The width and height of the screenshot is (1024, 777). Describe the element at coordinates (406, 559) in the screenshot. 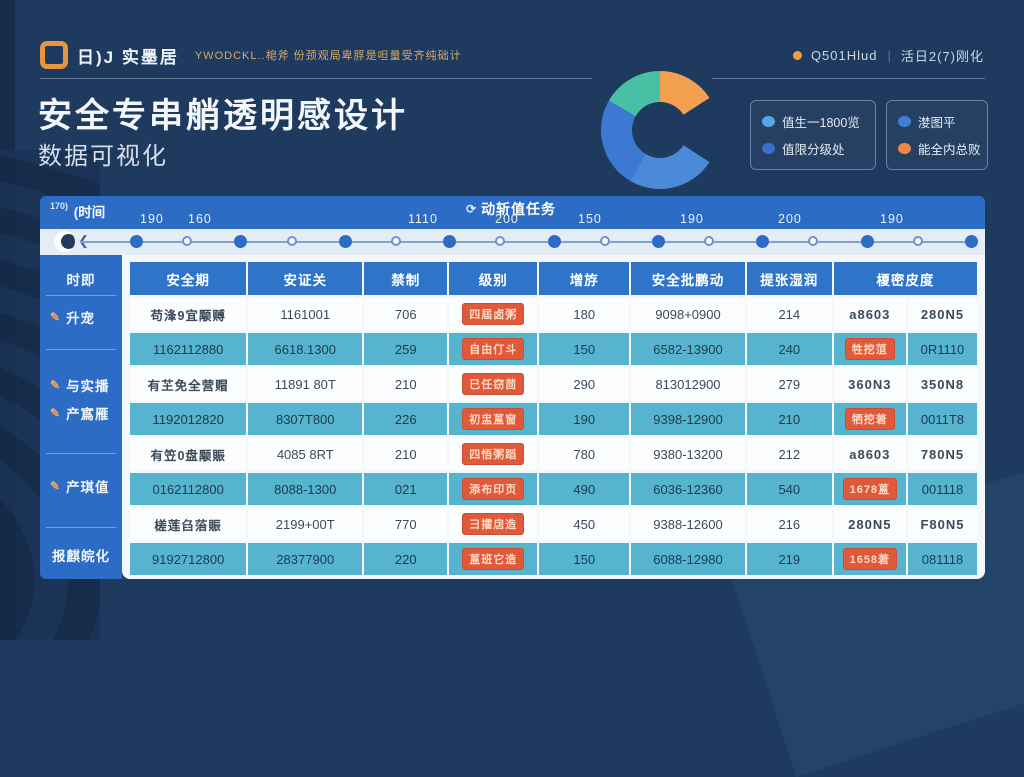

I see `table-cell: 220` at that location.